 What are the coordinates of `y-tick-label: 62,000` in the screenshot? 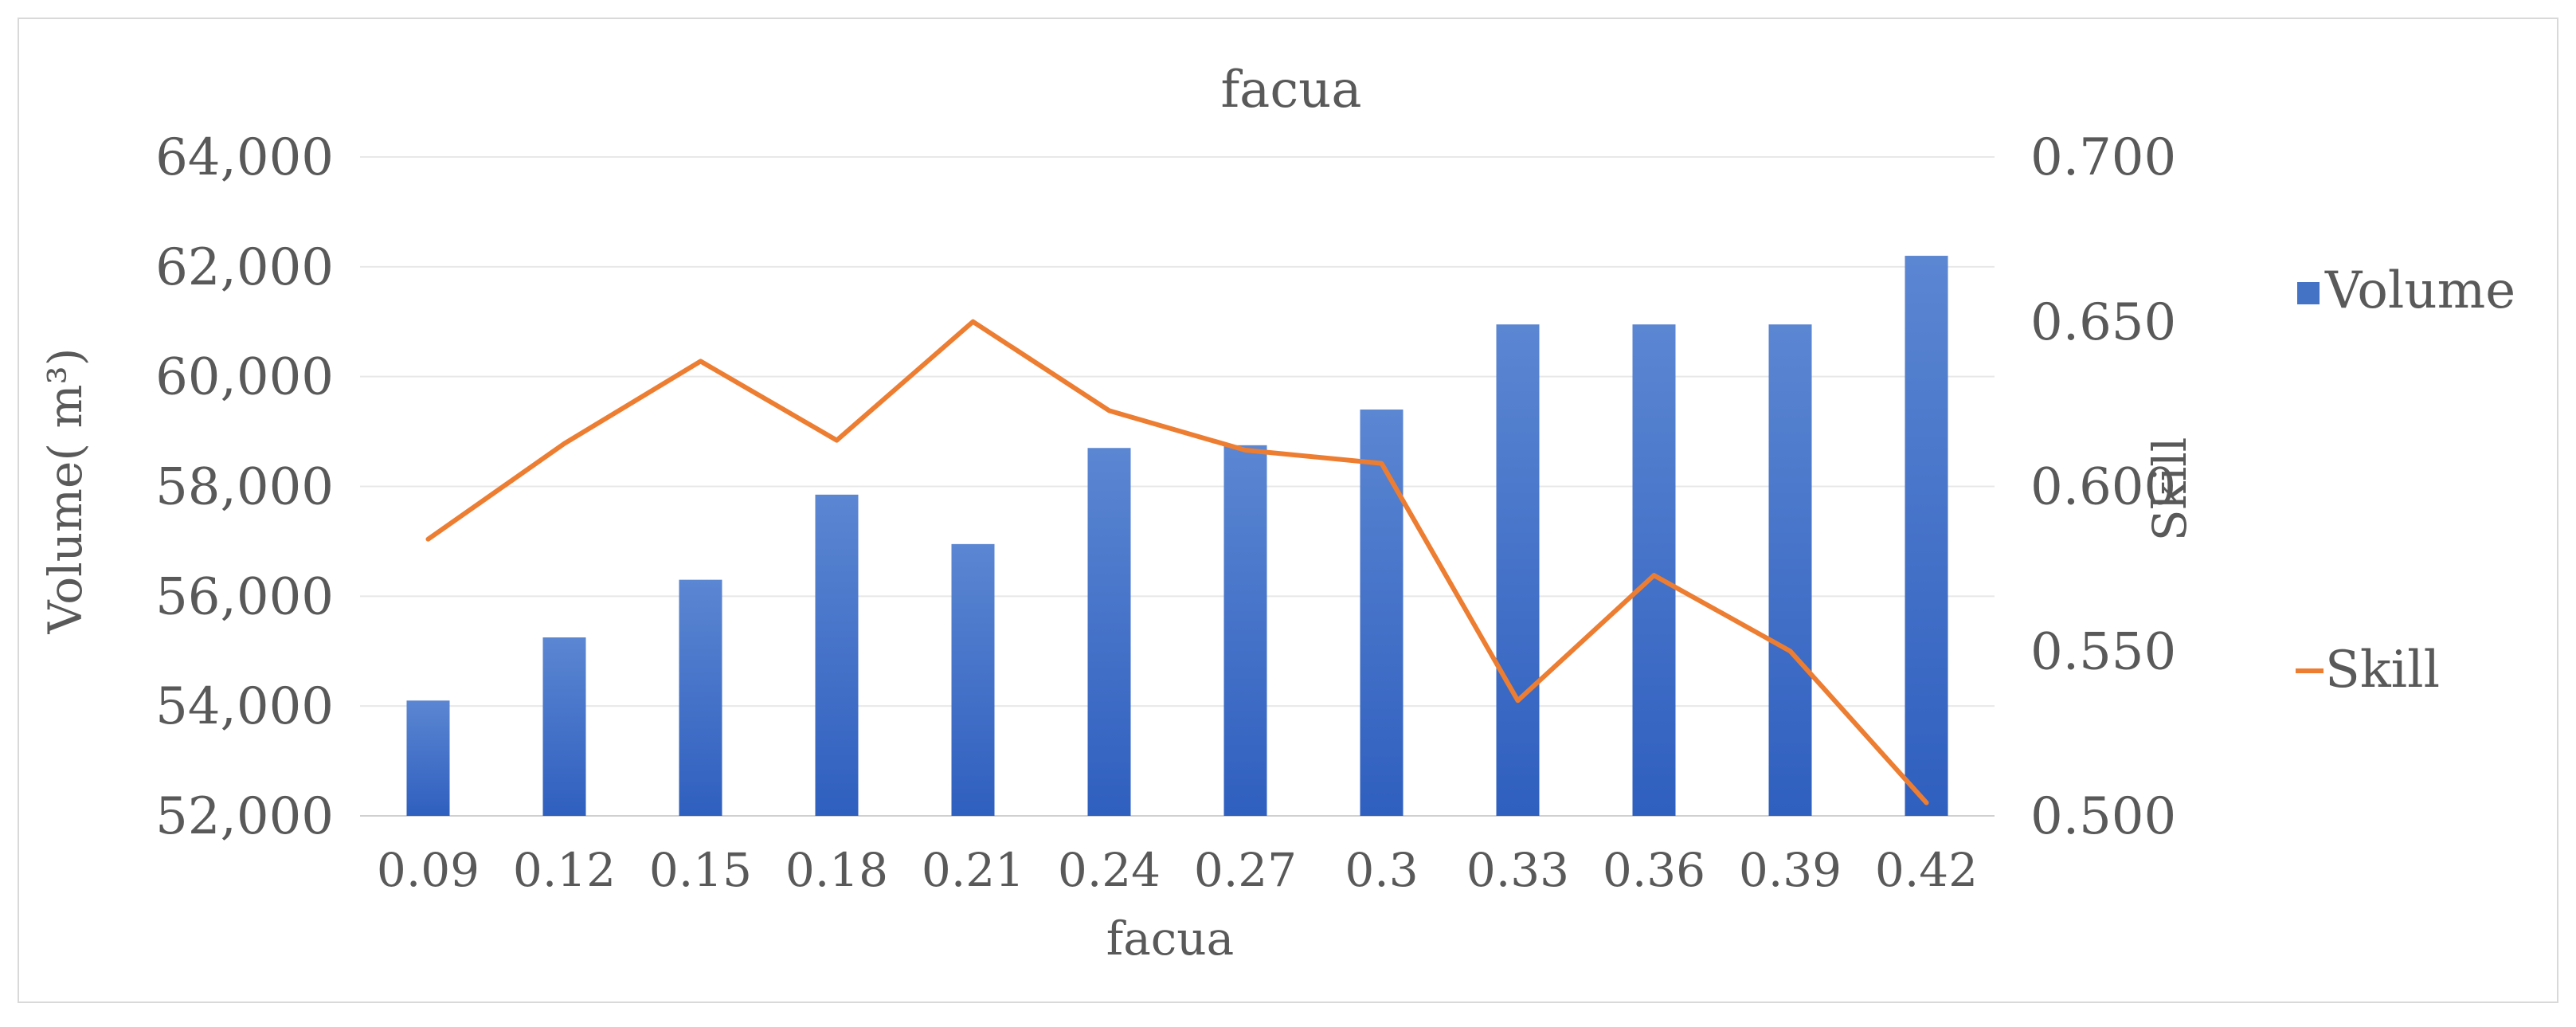 It's located at (244, 267).